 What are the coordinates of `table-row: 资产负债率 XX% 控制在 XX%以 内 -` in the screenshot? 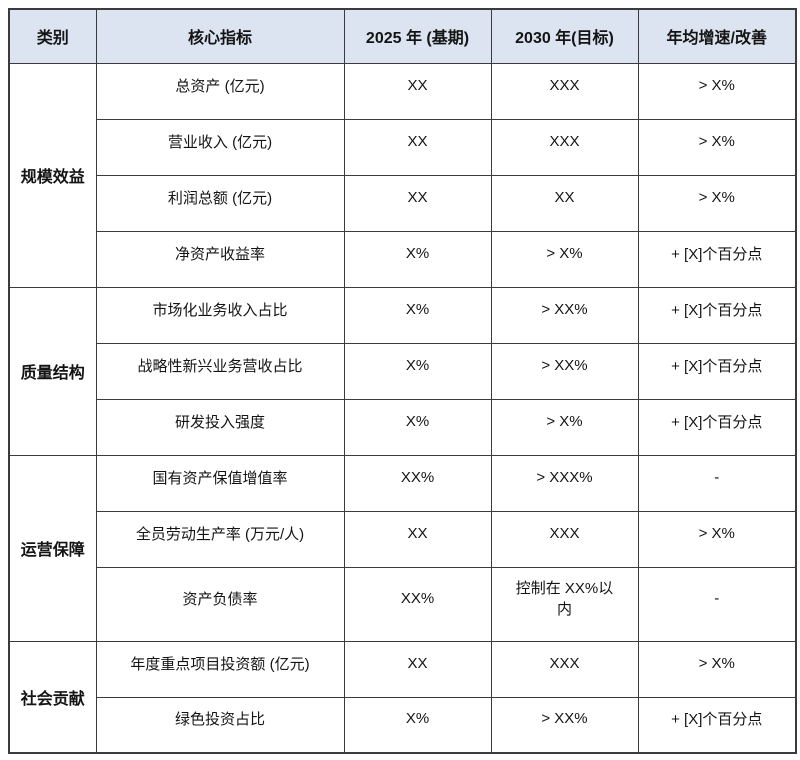 It's located at (403, 604).